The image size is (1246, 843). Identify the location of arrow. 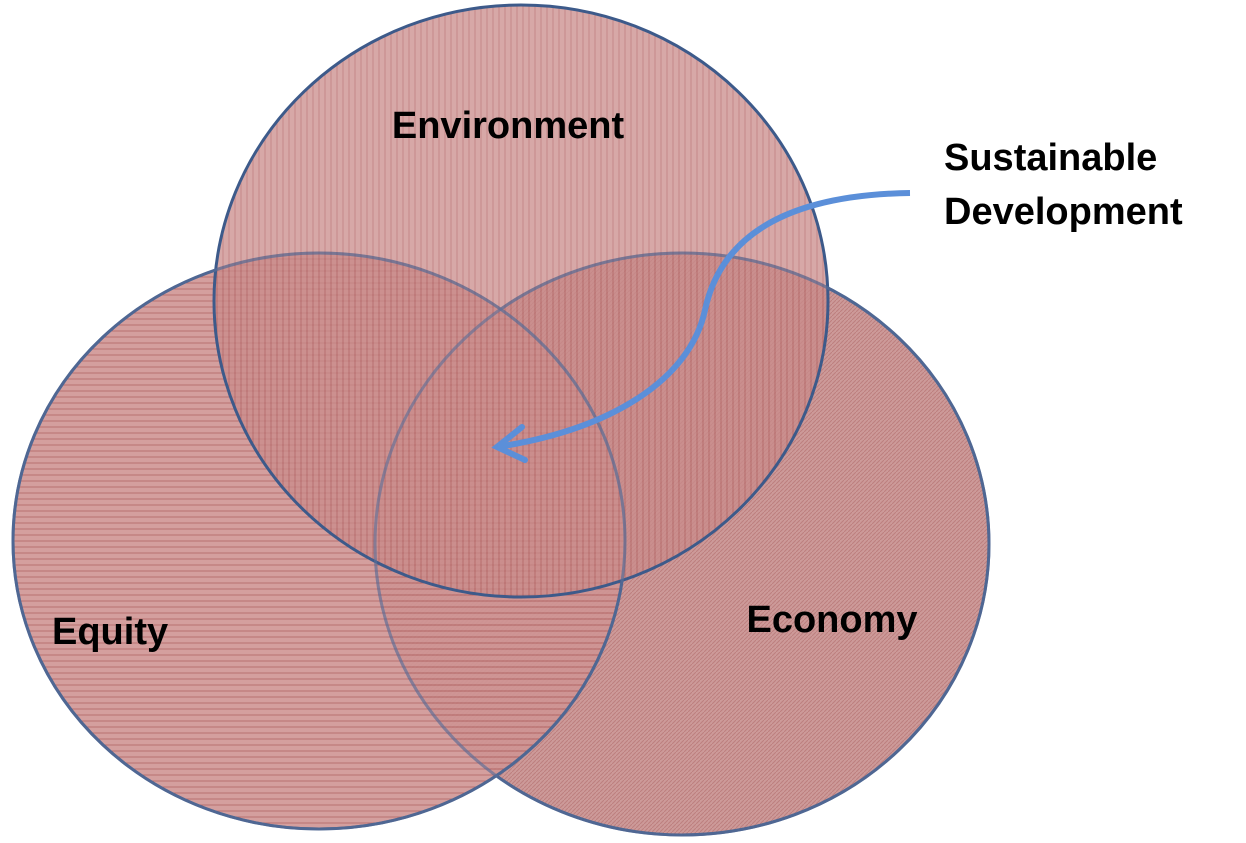
(703, 320).